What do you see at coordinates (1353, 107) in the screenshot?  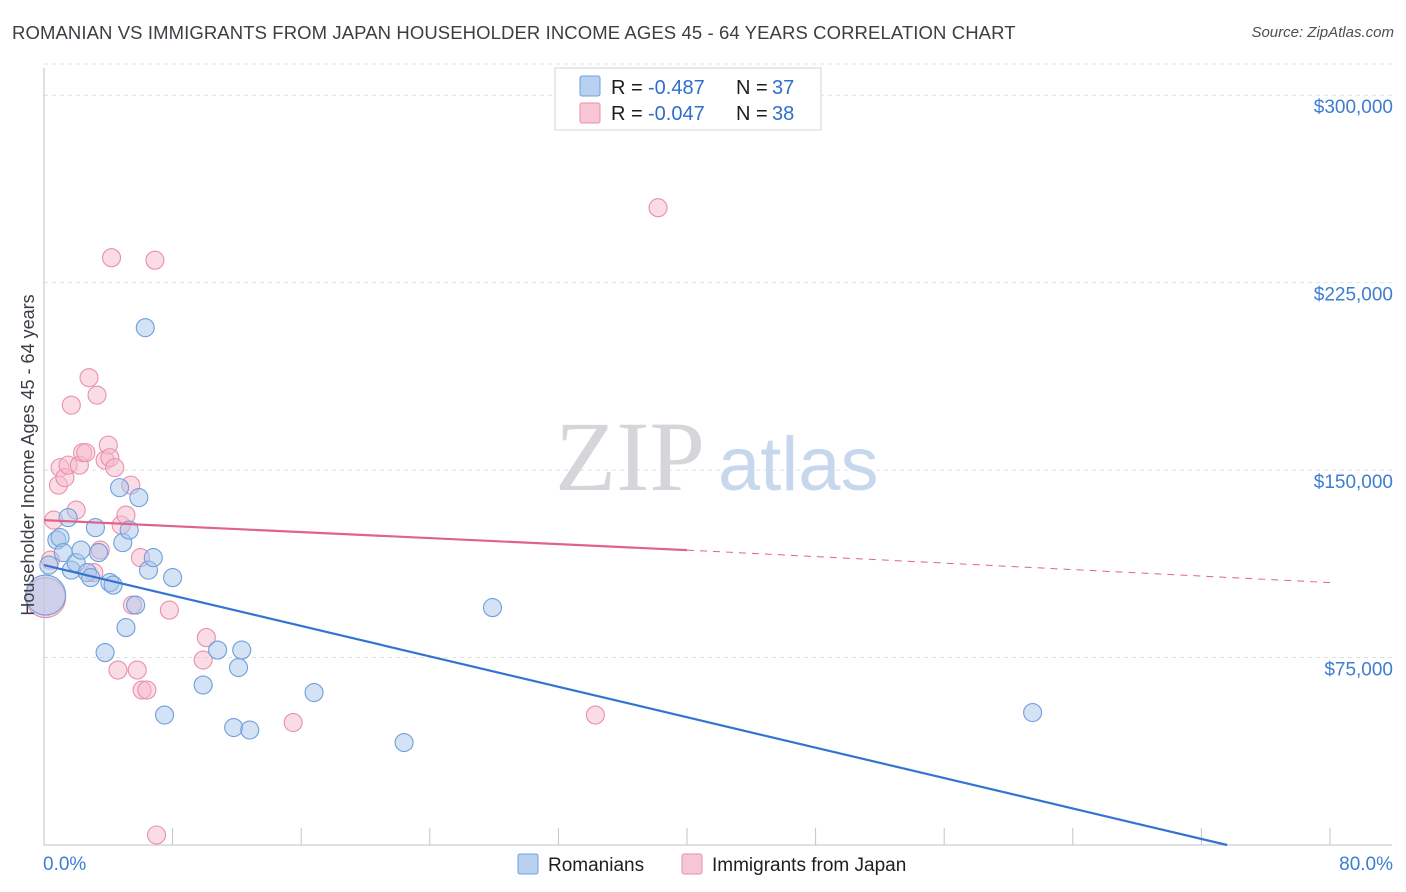 I see `y-tick-label-3: $300,000` at bounding box center [1353, 107].